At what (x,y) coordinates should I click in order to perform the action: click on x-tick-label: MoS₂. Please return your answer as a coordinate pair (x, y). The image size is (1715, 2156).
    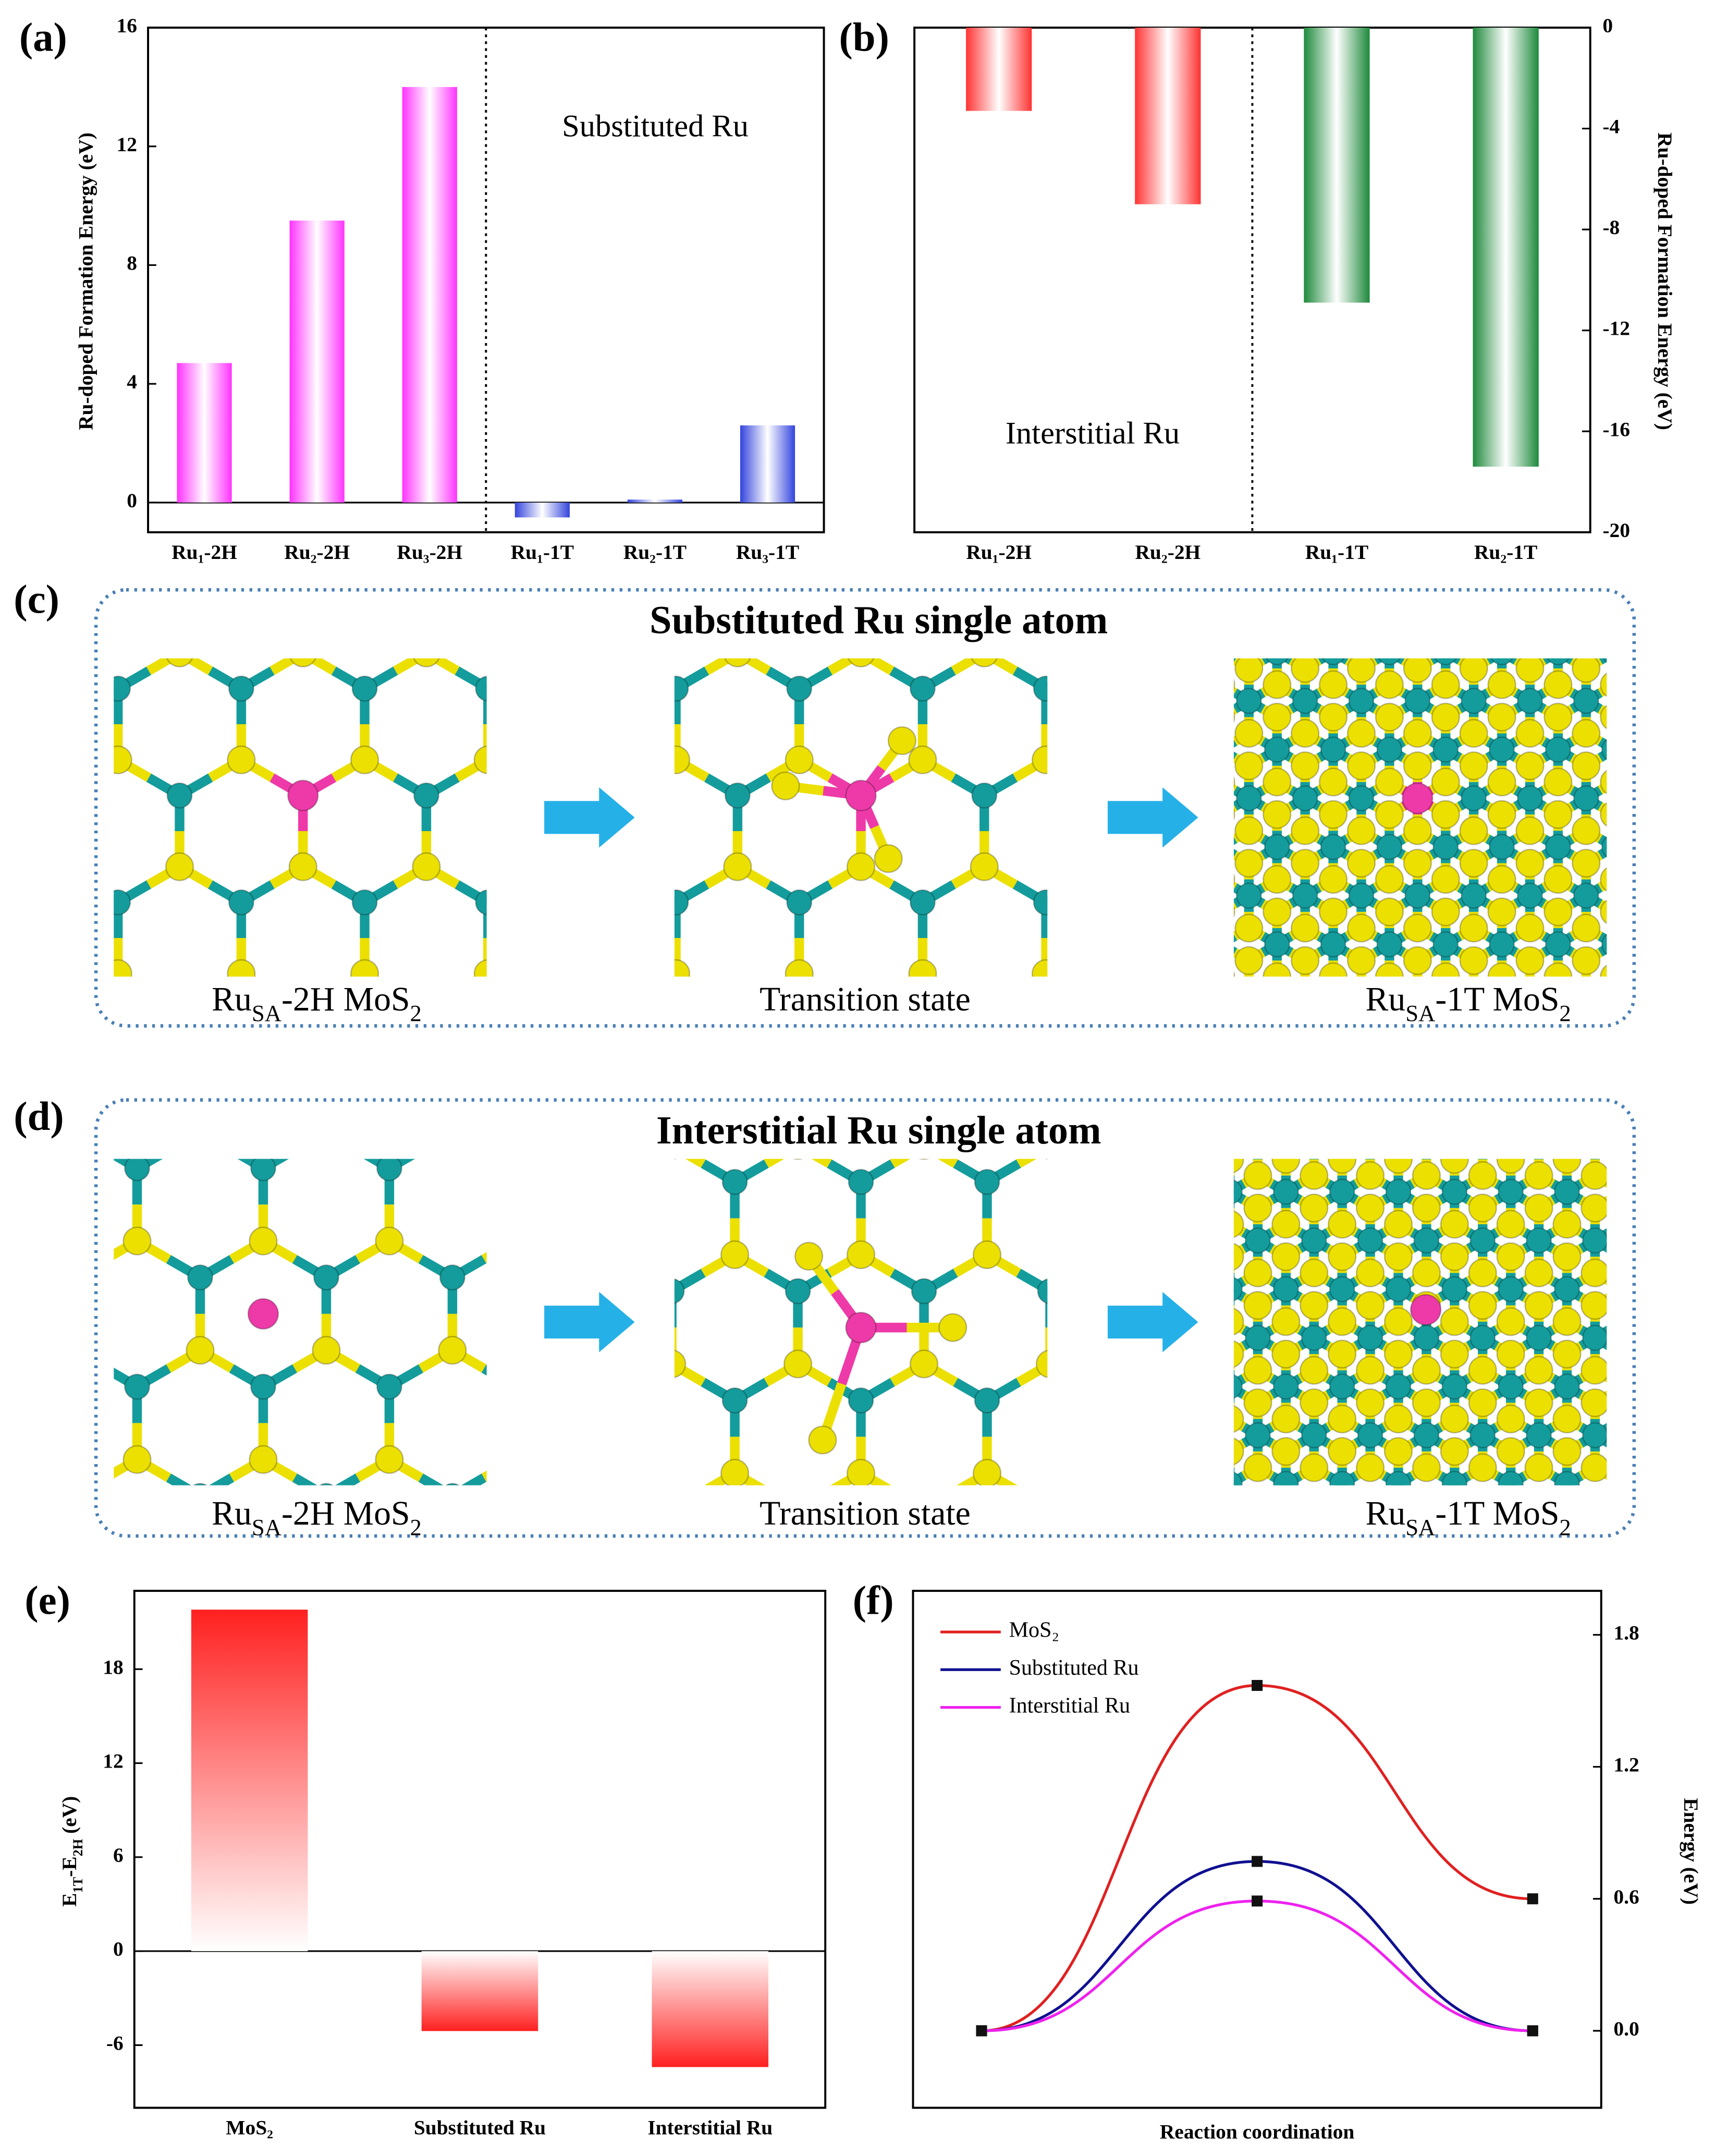
    Looking at the image, I should click on (249, 2127).